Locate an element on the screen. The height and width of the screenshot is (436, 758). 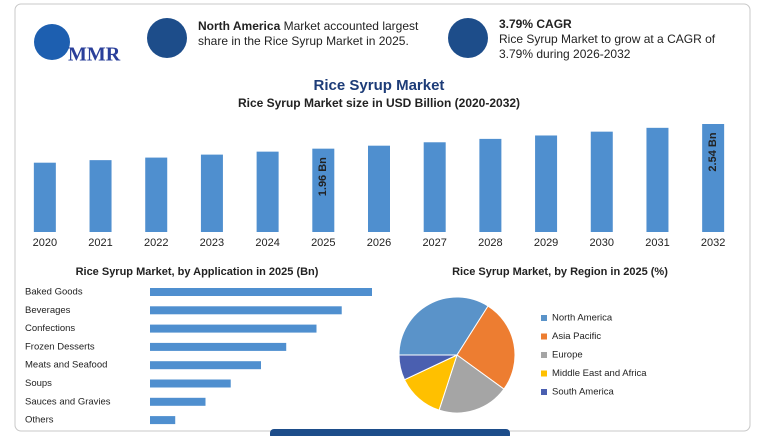
x-tick-label: 2024 is located at coordinates (267, 243).